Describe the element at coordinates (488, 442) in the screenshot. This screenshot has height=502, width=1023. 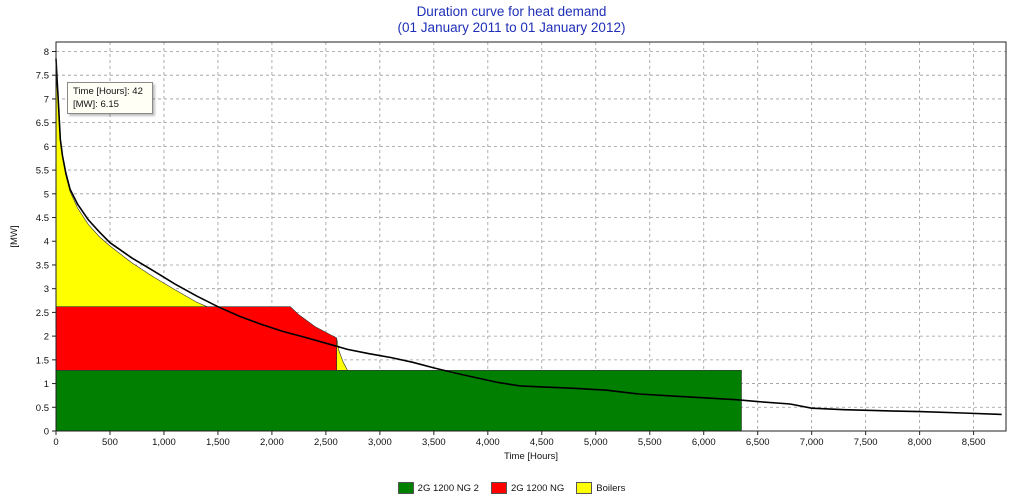
I see `x-tick-label: 4,000` at that location.